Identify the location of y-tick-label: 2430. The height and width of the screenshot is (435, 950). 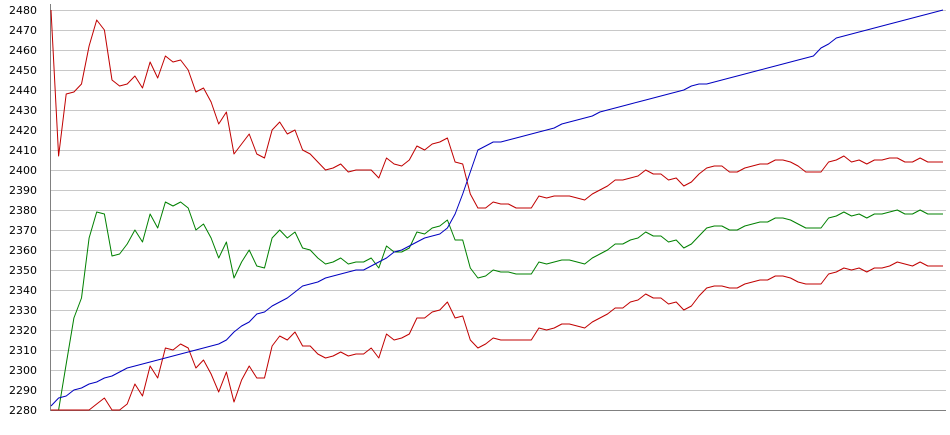
(23, 110).